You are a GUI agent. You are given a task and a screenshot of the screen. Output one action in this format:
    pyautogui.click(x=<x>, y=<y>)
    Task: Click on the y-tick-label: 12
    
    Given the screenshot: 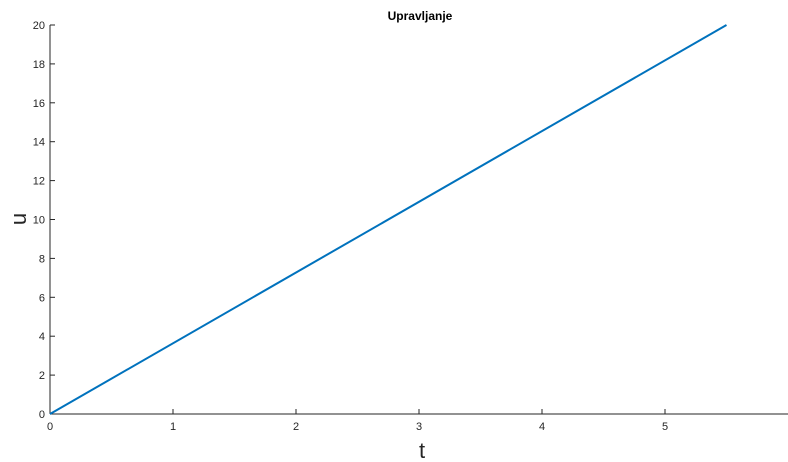 What is the action you would take?
    pyautogui.click(x=39, y=182)
    